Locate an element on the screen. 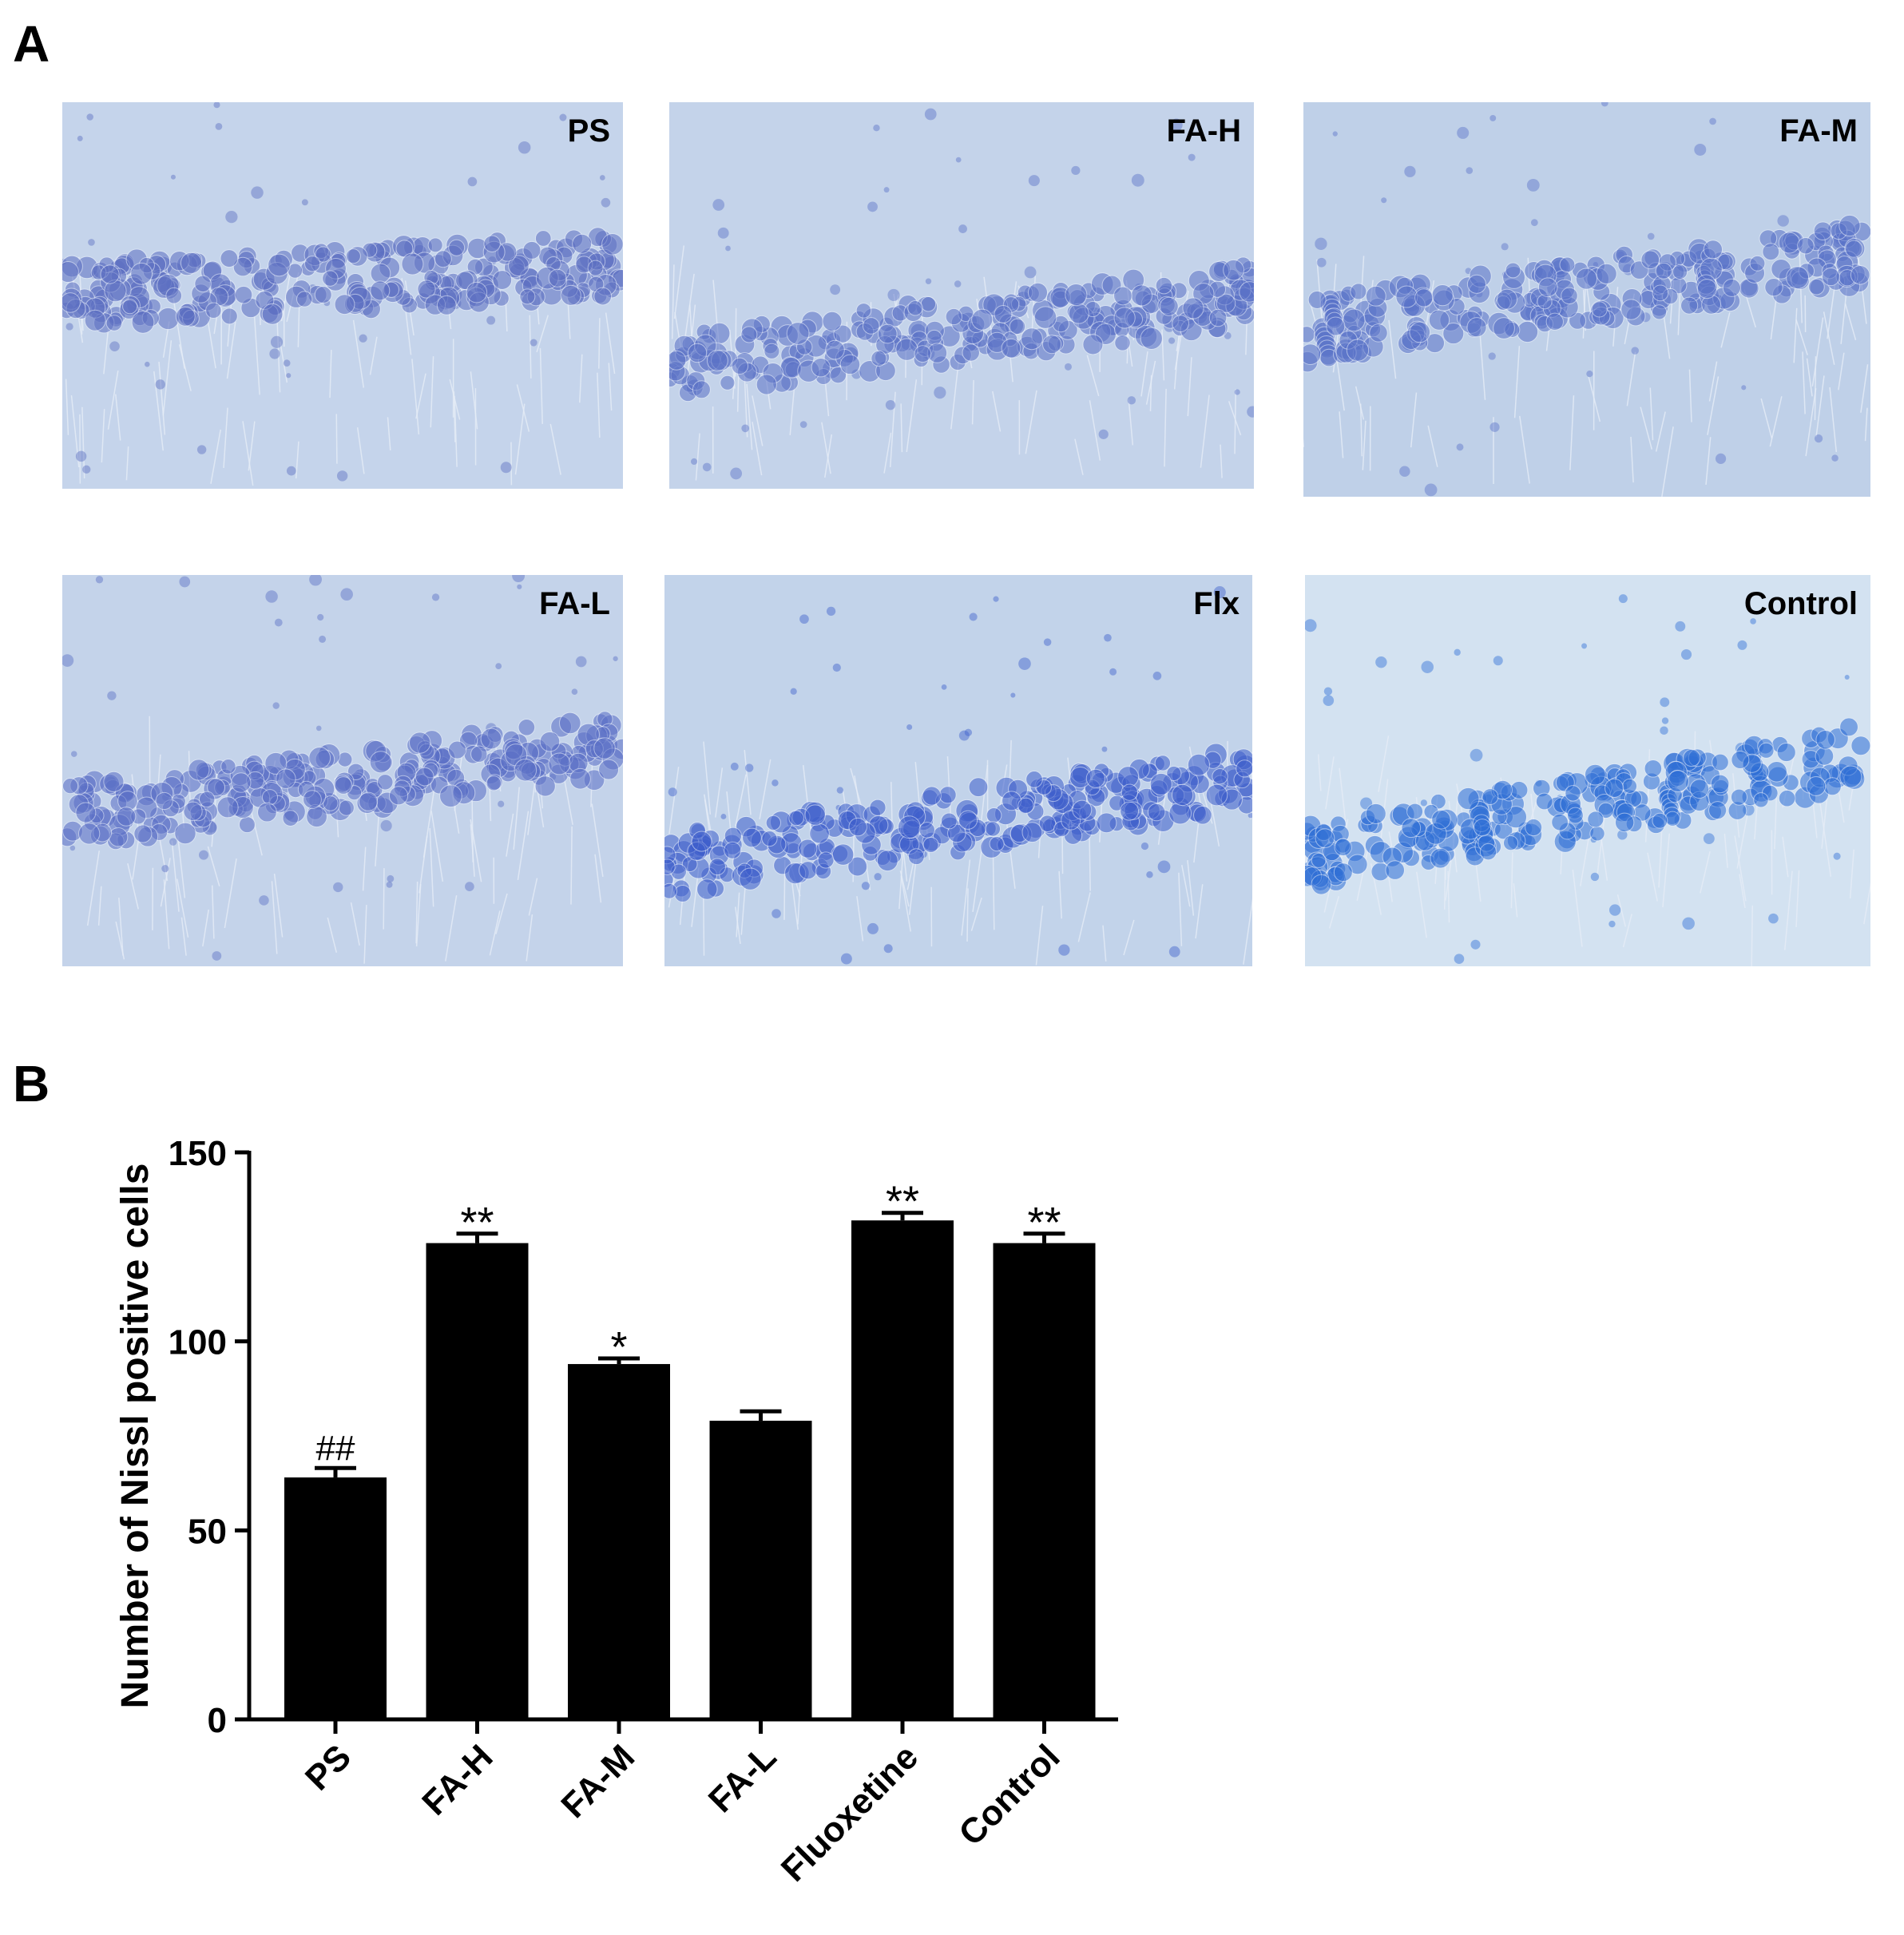 The image size is (1904, 1935). panel-b-label: B is located at coordinates (31, 1083).